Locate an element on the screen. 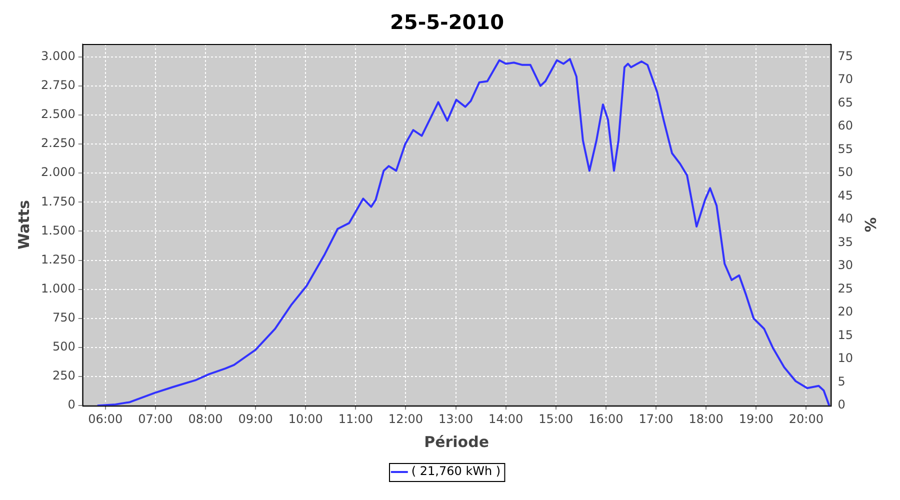 The width and height of the screenshot is (900, 500). x-tick-label: 07:00 is located at coordinates (155, 419).